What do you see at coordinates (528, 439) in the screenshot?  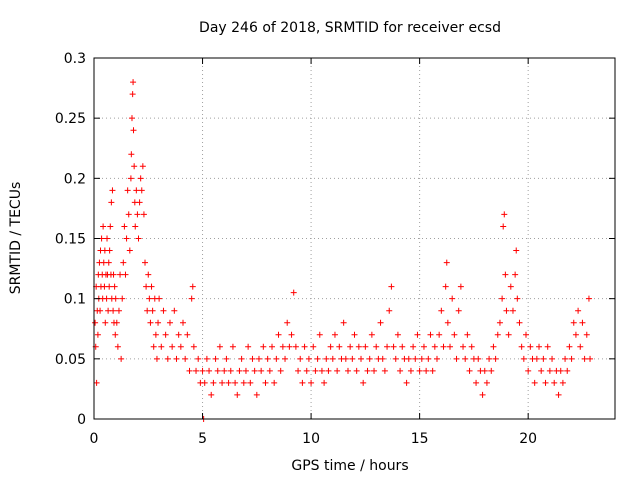 I see `x-tick-label: 20` at bounding box center [528, 439].